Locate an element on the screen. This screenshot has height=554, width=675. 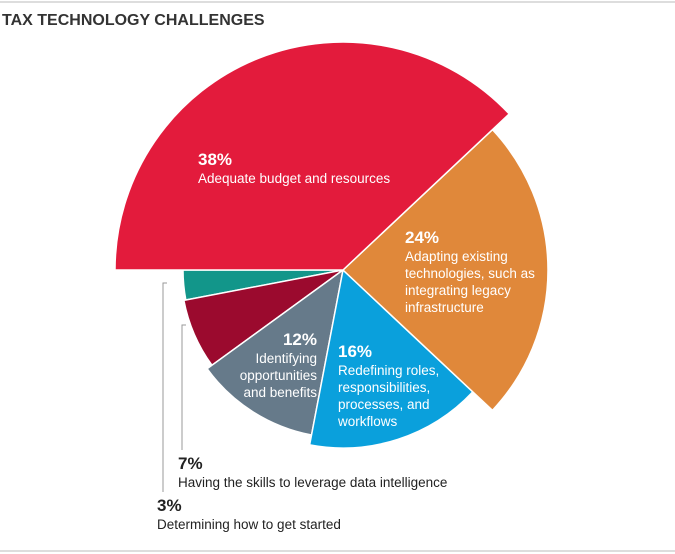
category-label: Adequate budget and resources is located at coordinates (294, 178).